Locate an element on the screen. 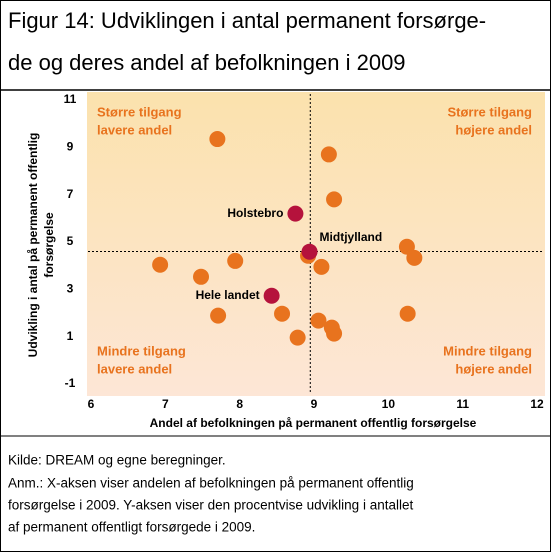  chart-title: de og deres andel af befolkningen i 2009 is located at coordinates (207, 62).